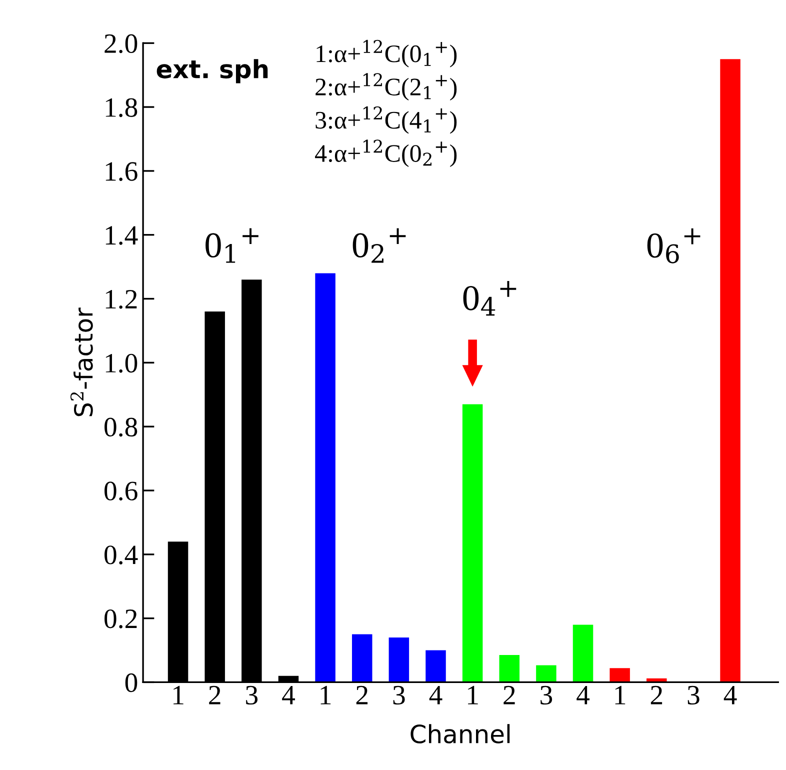 This screenshot has height=770, width=786. I want to click on y-tick-label: 1.2, so click(121, 299).